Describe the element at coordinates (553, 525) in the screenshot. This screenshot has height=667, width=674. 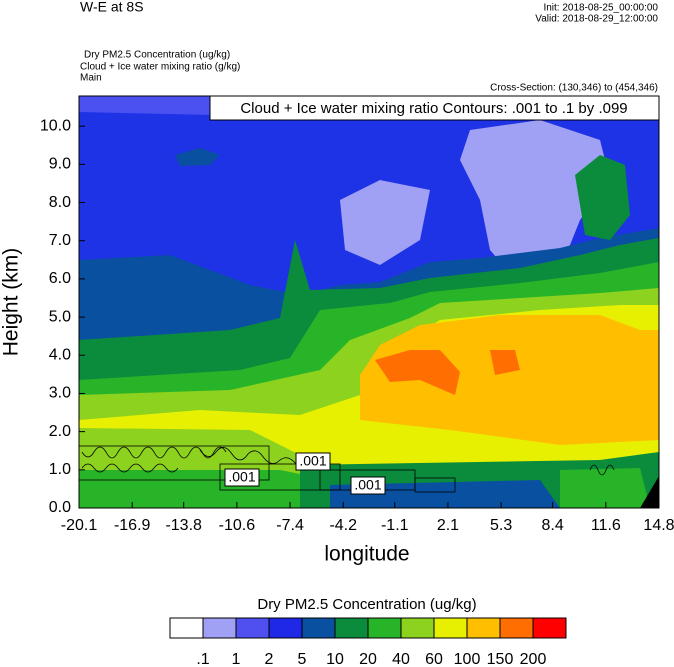
I see `x-tick-label: 8.4` at that location.